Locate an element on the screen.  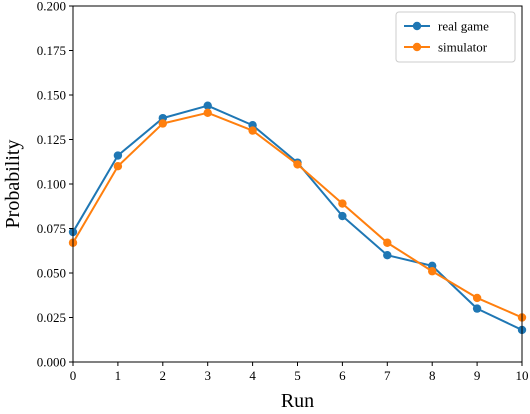
y-tick-label: 0.175 is located at coordinates (51, 50).